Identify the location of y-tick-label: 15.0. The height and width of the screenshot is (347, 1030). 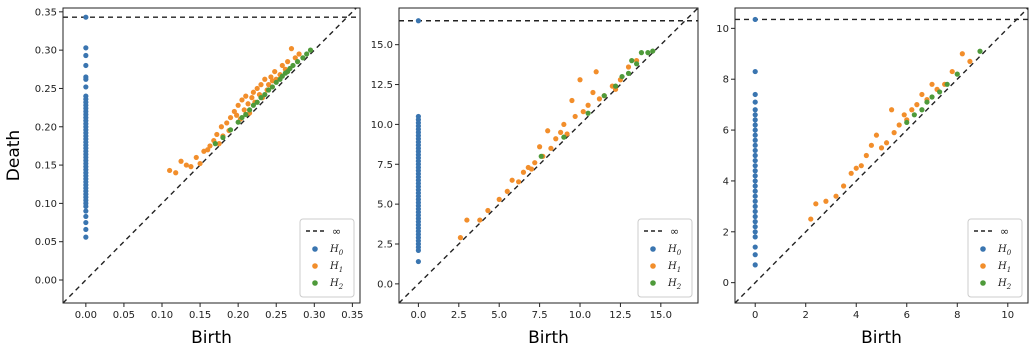
(382, 45).